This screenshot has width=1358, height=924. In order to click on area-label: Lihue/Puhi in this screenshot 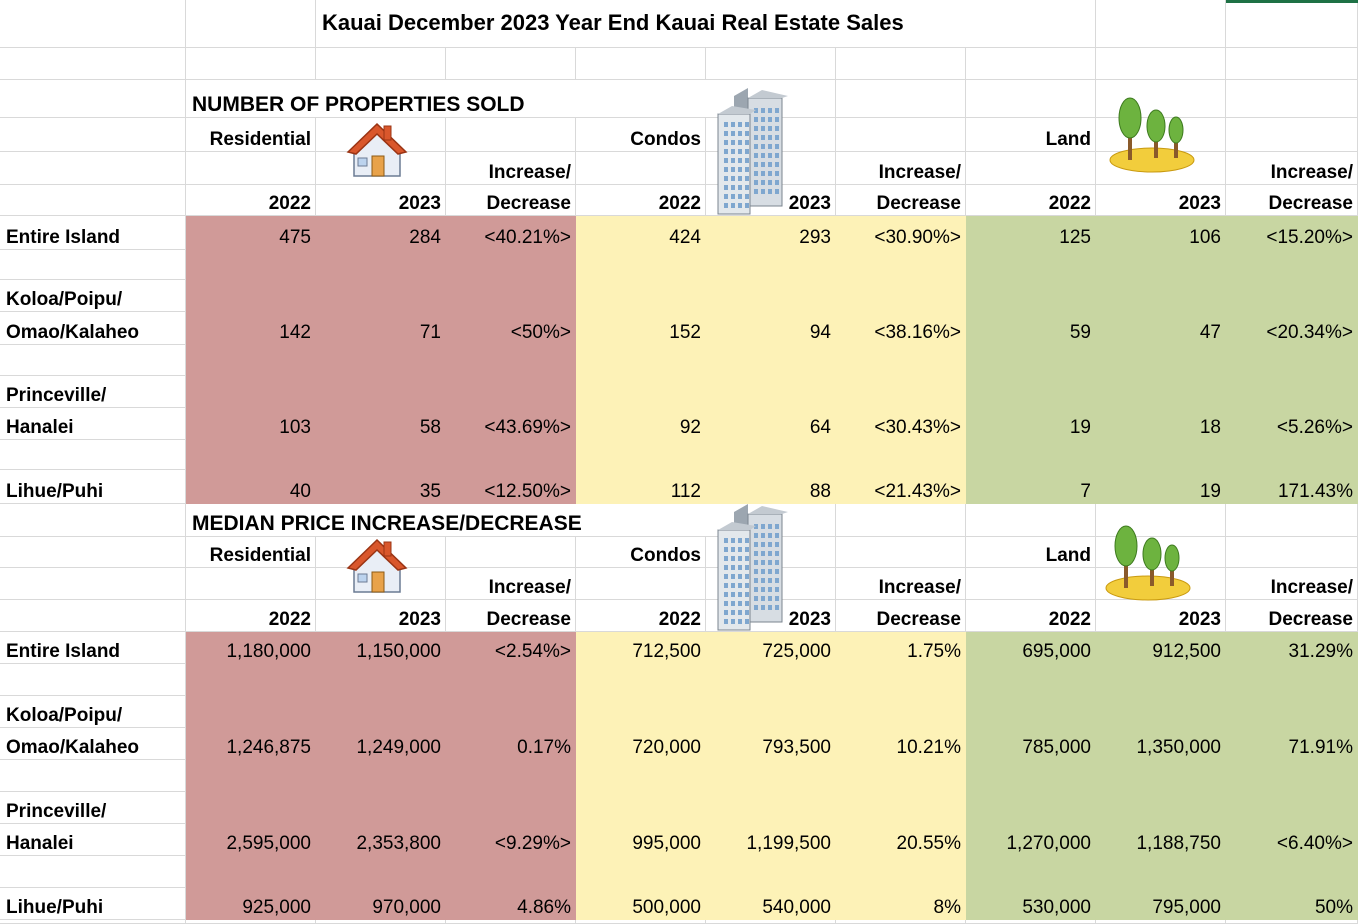, I will do `click(93, 487)`.